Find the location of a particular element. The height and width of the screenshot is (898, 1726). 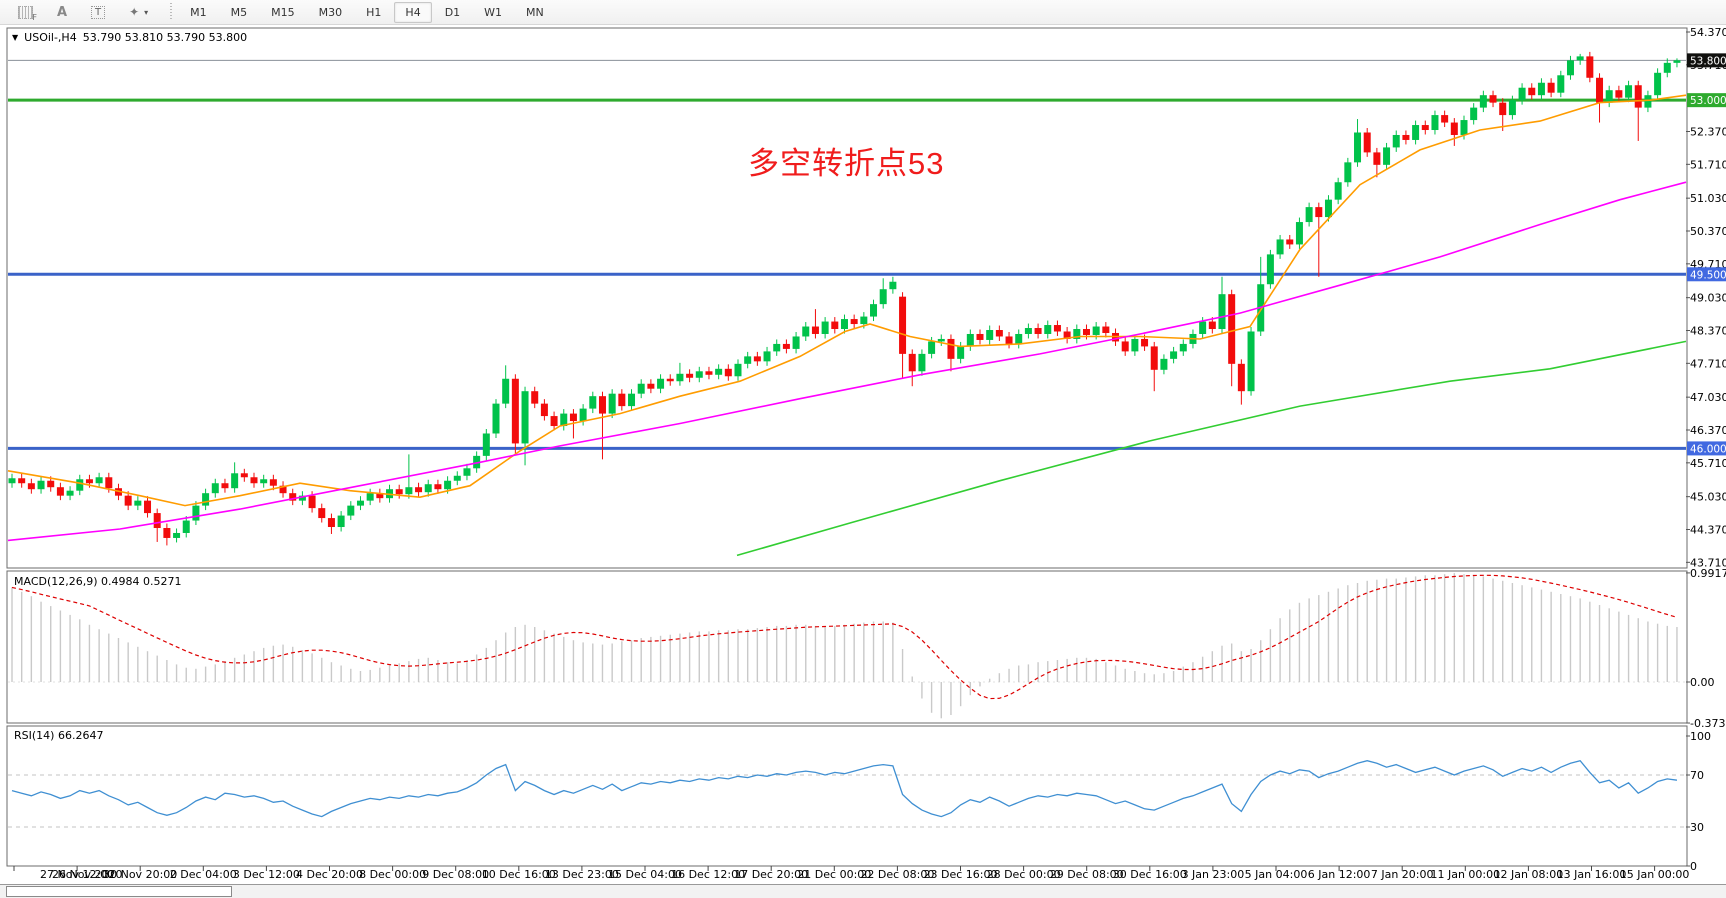

macd-signal-line is located at coordinates (844, 637).